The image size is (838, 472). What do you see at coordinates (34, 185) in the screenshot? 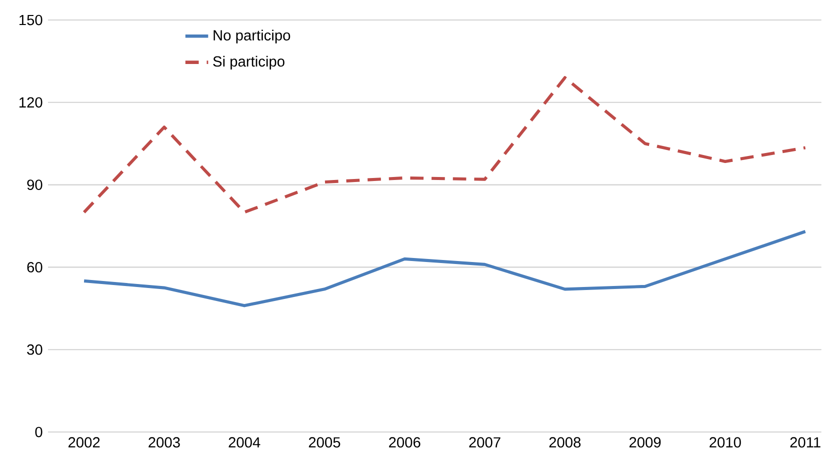
I see `y-tick-label: 90` at bounding box center [34, 185].